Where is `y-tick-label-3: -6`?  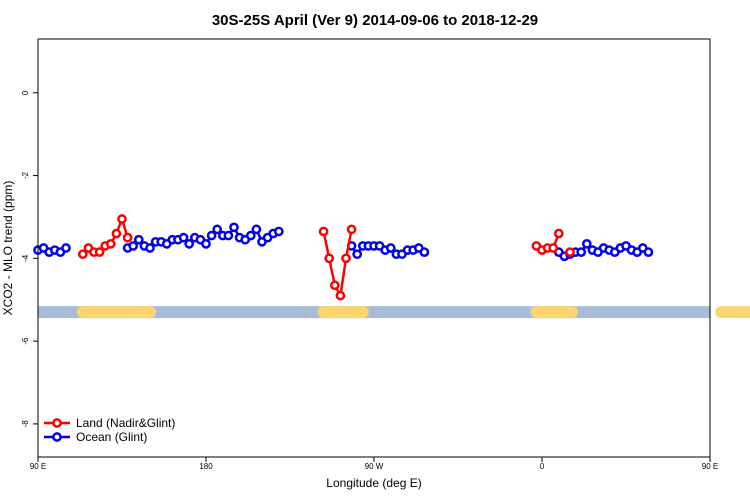
y-tick-label-3: -6 is located at coordinates (25, 341).